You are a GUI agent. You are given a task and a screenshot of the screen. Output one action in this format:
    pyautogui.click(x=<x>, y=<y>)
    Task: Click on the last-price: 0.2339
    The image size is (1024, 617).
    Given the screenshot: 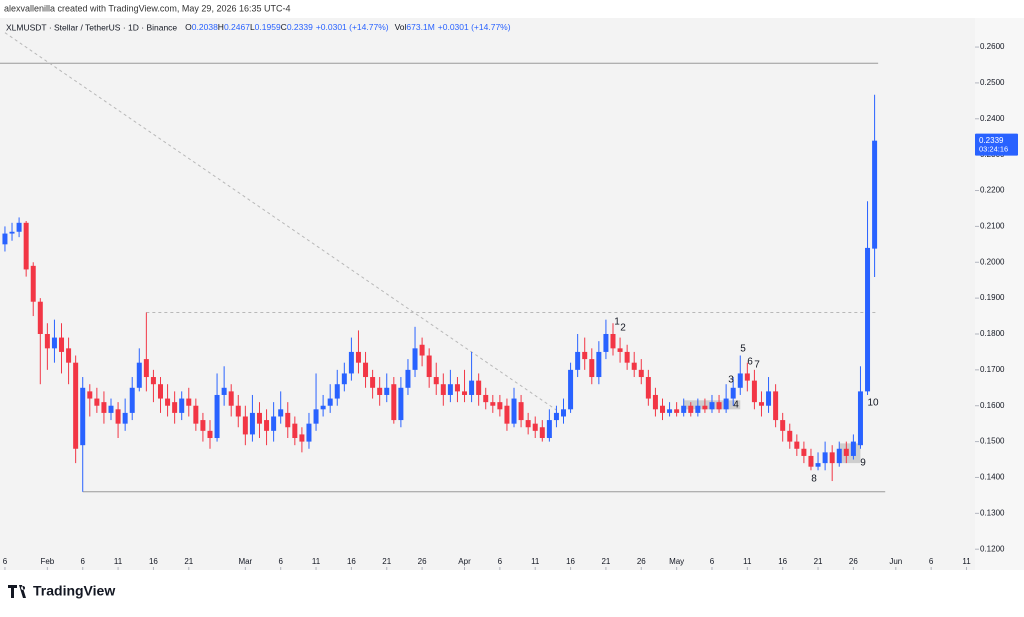 What is the action you would take?
    pyautogui.click(x=991, y=140)
    